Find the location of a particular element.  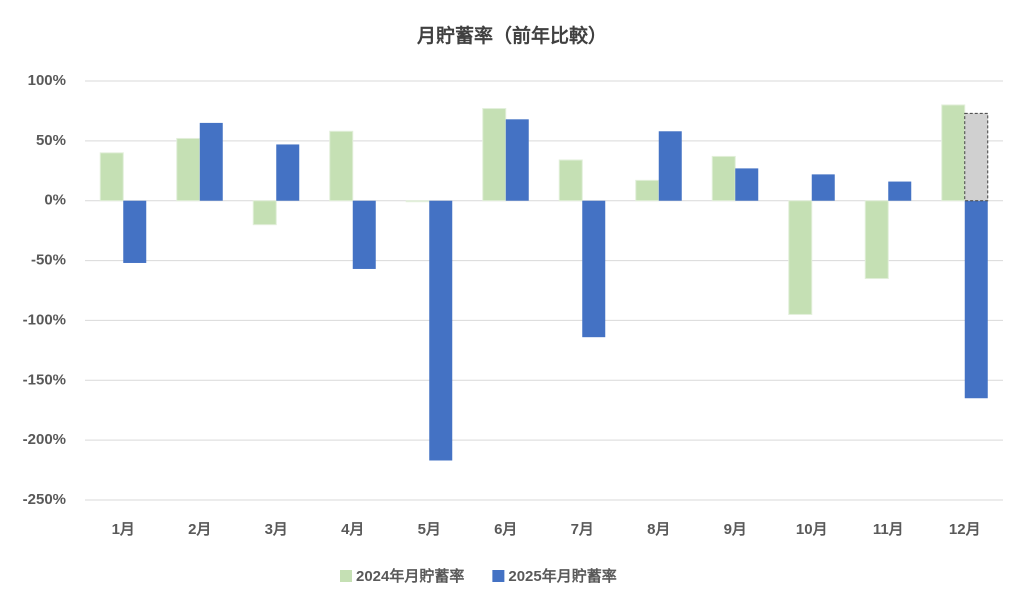

y-tick-label: -250% is located at coordinates (44, 499).